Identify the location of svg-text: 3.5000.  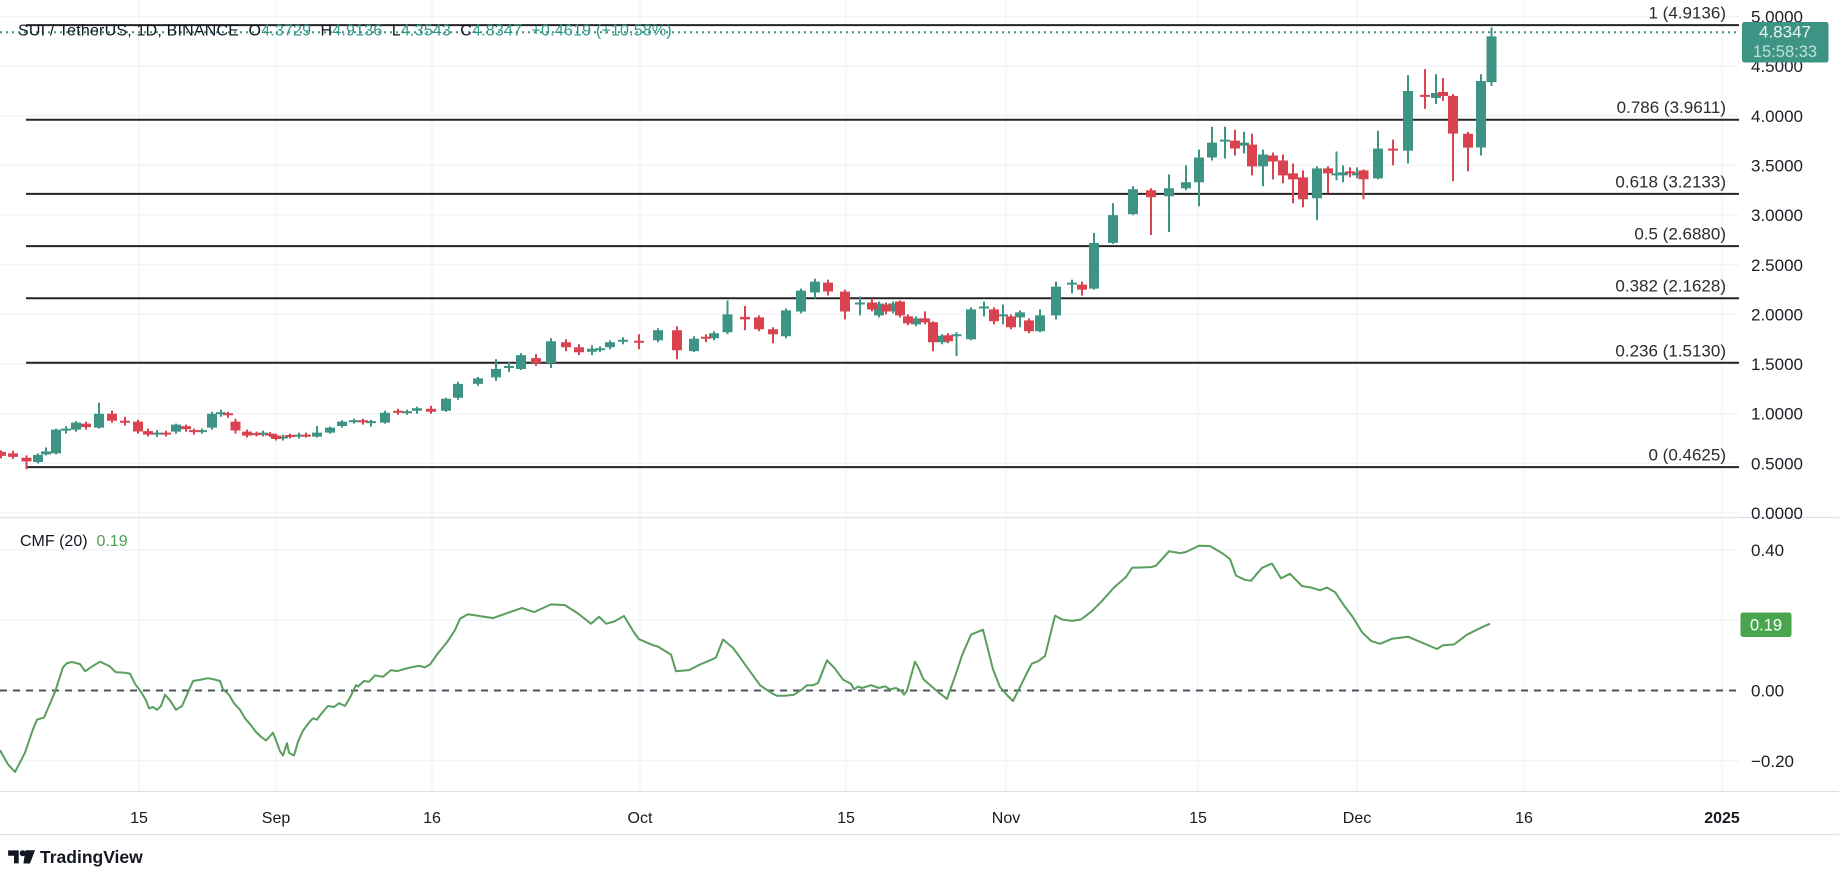
(1777, 165).